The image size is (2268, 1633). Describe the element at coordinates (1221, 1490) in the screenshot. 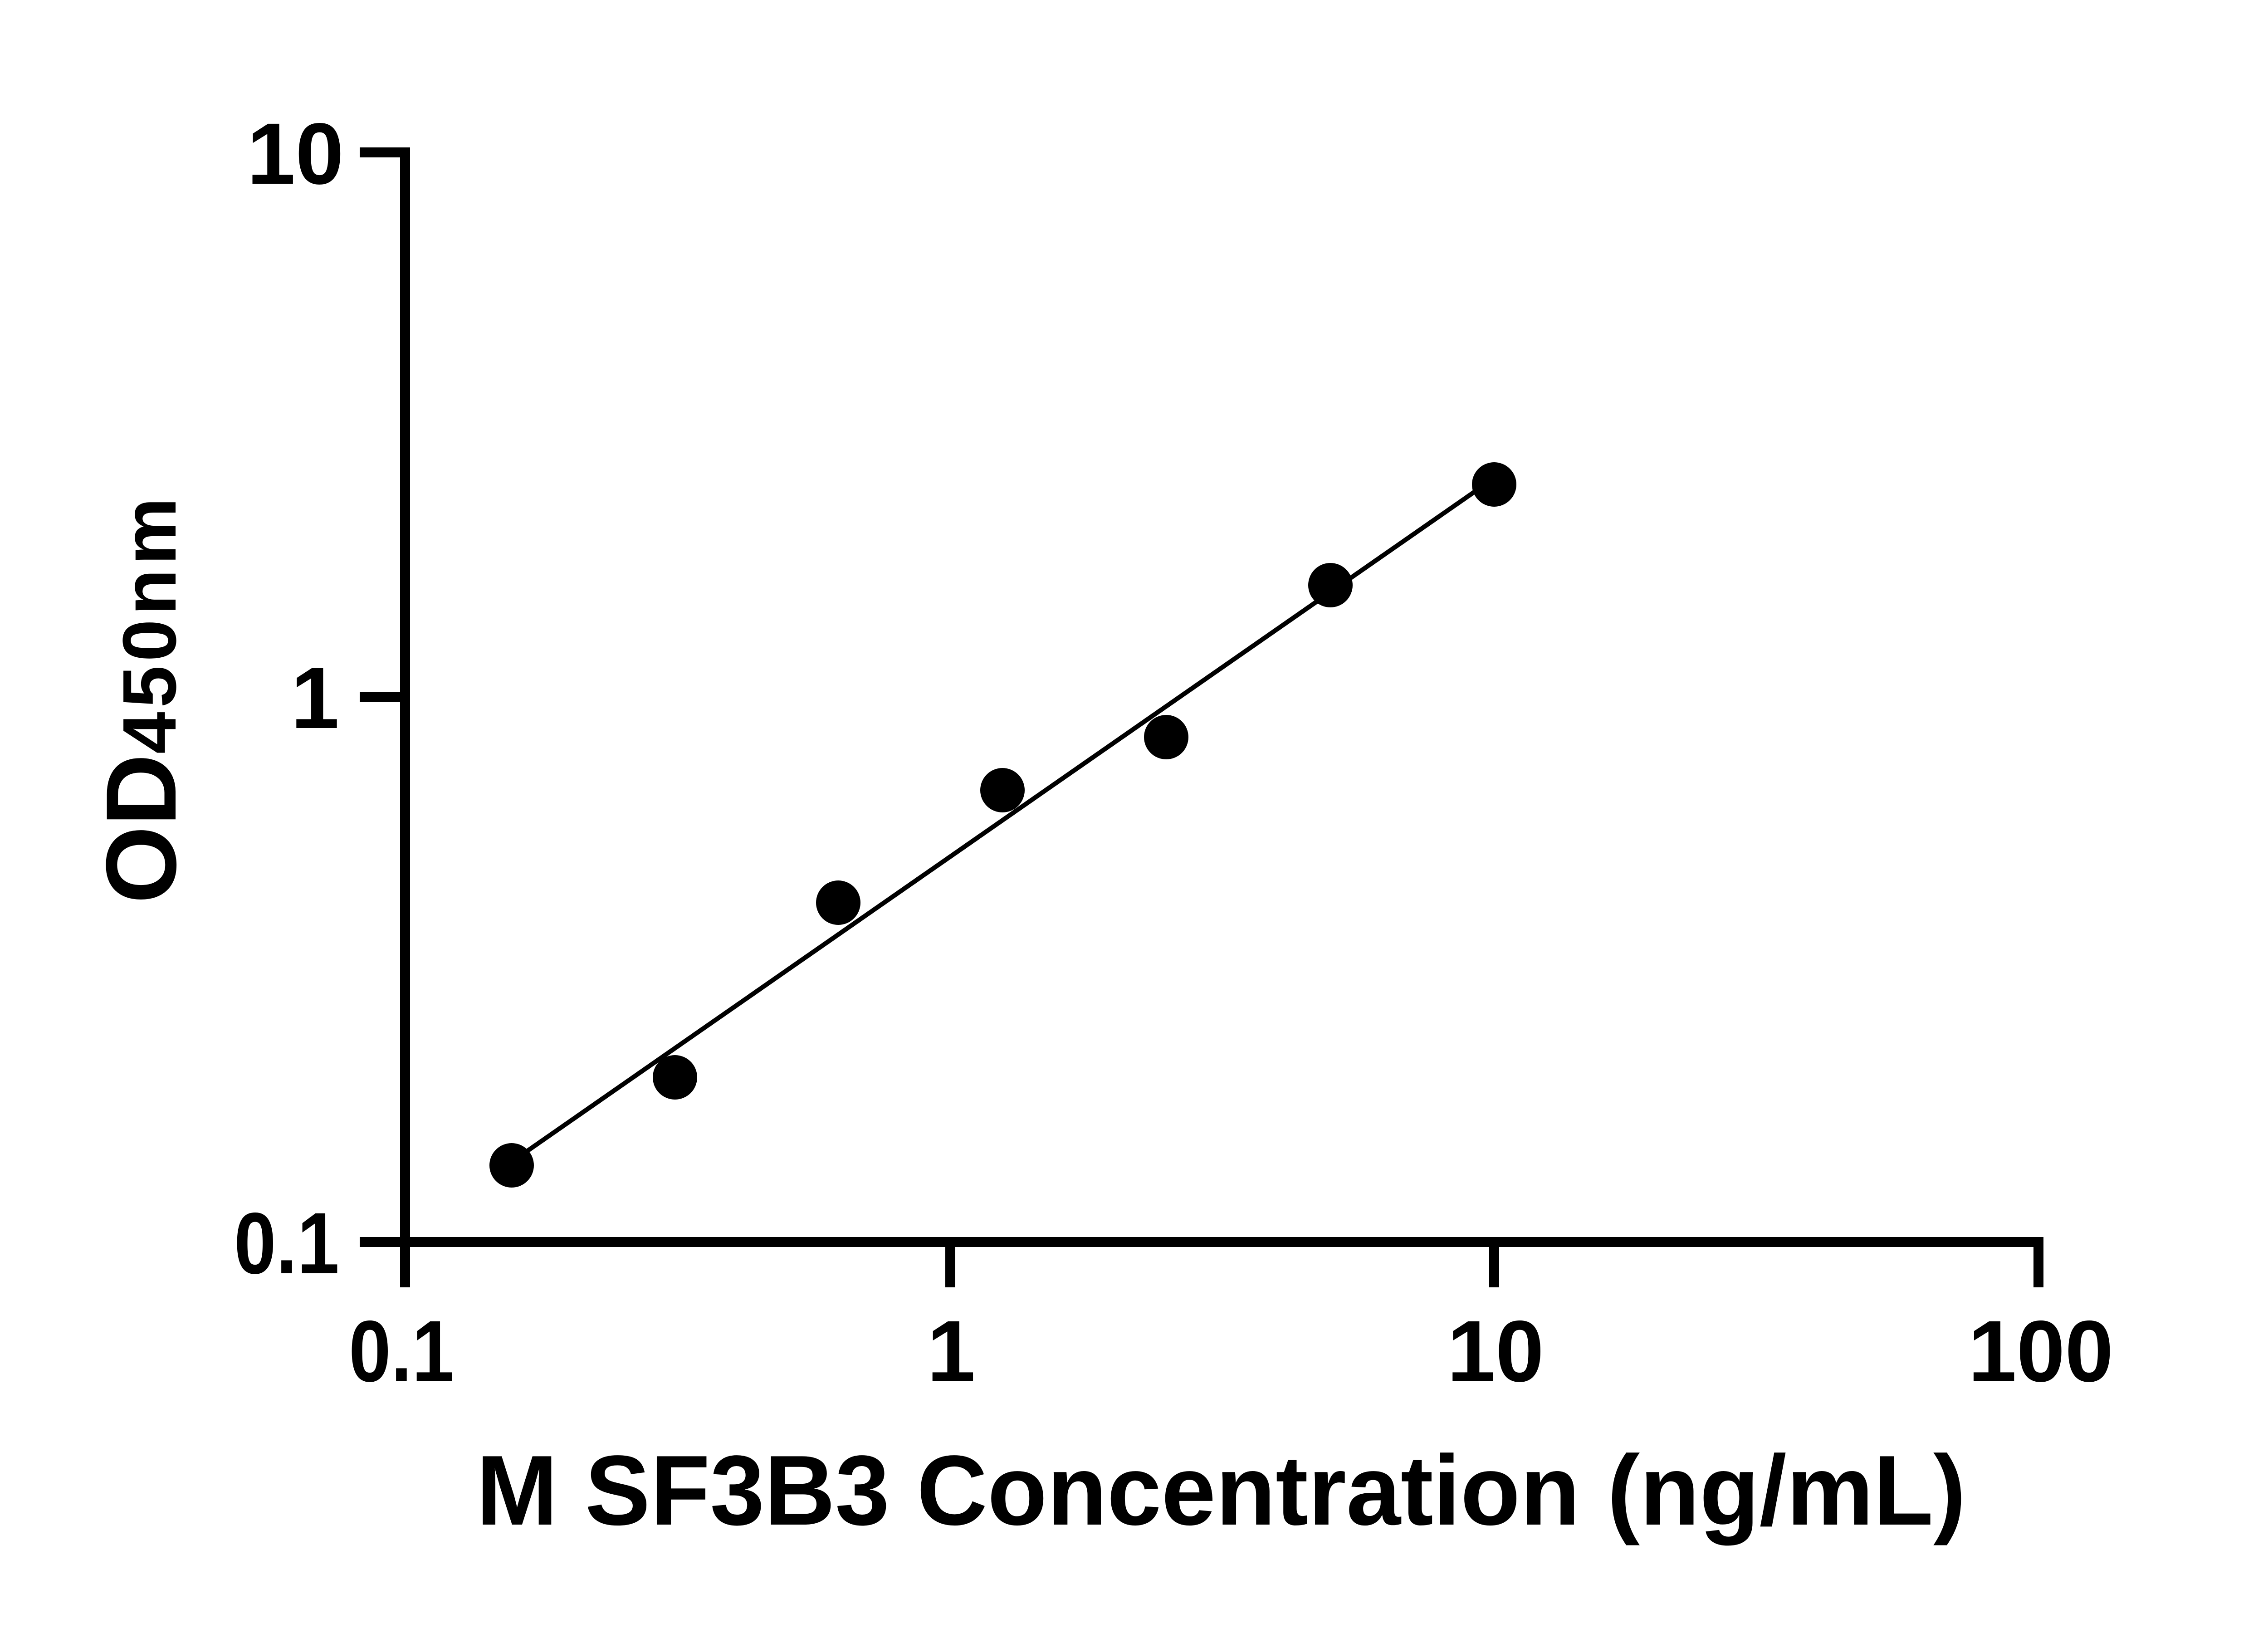

I see `svg-text: M SF3B3 Concentration (ng/mL)` at that location.